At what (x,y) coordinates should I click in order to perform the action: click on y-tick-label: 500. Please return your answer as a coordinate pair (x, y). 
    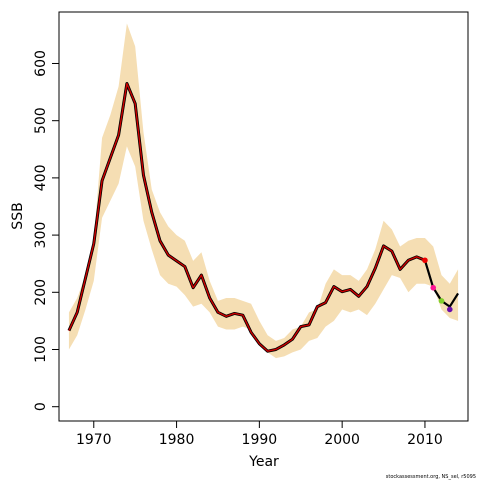
    Looking at the image, I should click on (41, 120).